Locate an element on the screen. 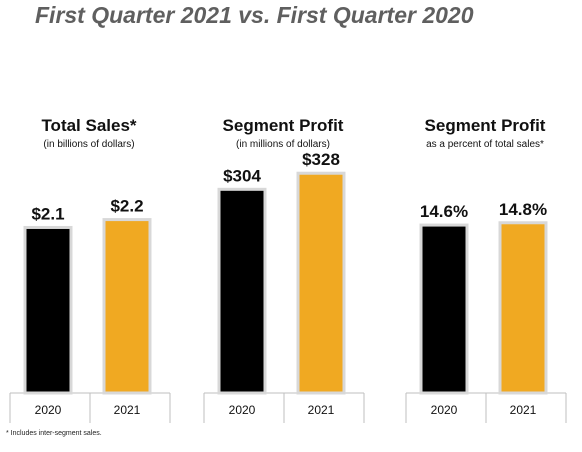 The height and width of the screenshot is (452, 582). chart-1-data-label-2020: $2.1 is located at coordinates (47, 213).